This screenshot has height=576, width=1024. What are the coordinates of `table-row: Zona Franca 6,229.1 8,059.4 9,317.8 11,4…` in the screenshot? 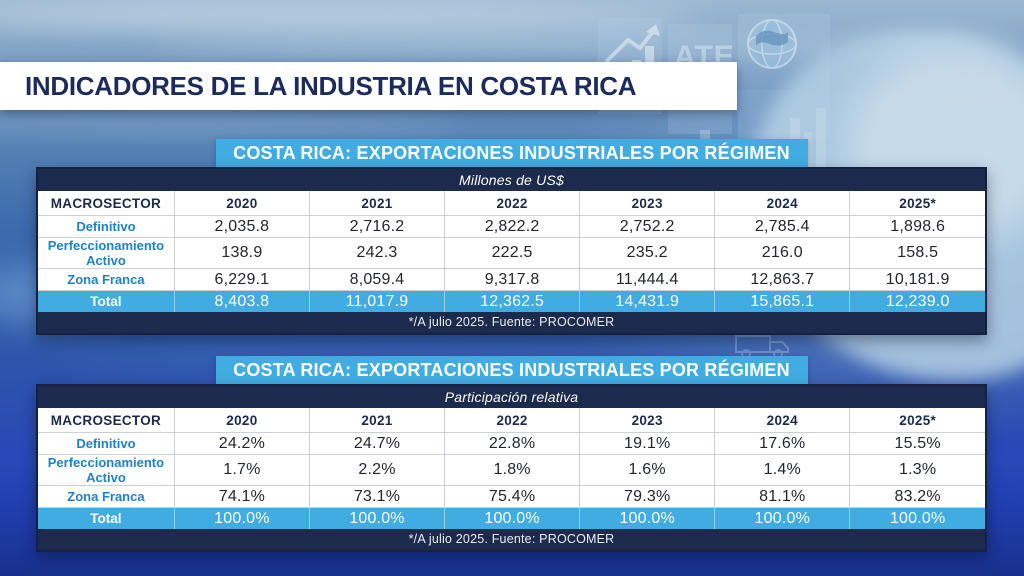 It's located at (511, 279).